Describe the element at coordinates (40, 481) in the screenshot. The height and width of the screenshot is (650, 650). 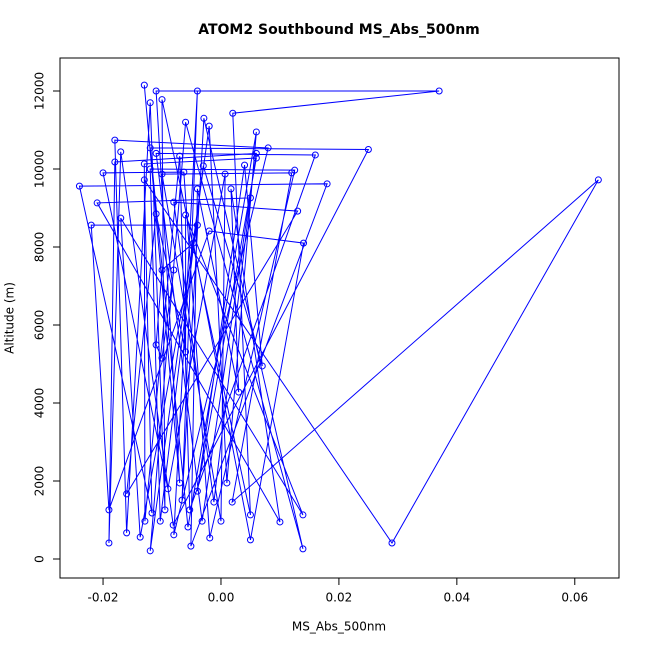
I see `y-tick-label: 2000` at that location.